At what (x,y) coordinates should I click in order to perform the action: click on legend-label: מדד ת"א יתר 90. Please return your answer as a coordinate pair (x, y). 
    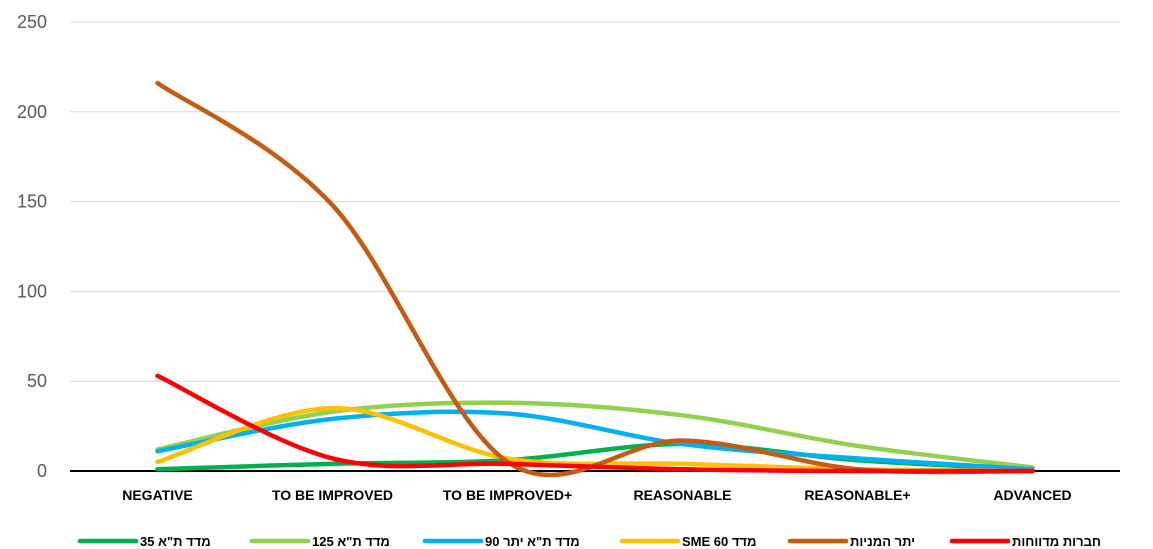
    Looking at the image, I should click on (532, 541).